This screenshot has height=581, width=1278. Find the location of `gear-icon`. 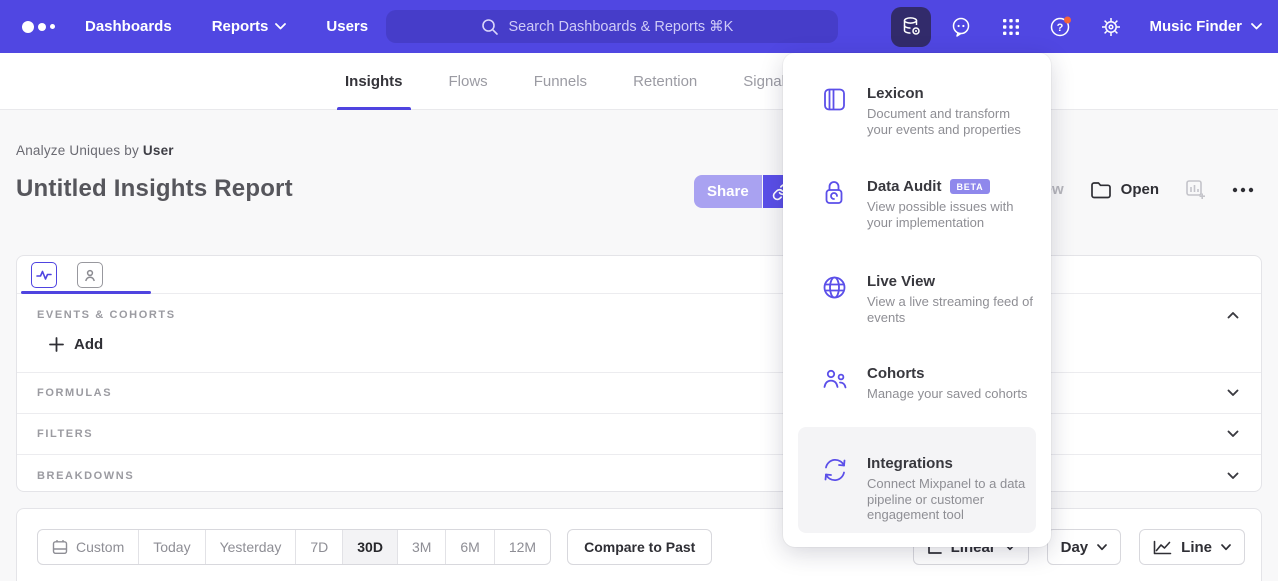

gear-icon is located at coordinates (1111, 26).